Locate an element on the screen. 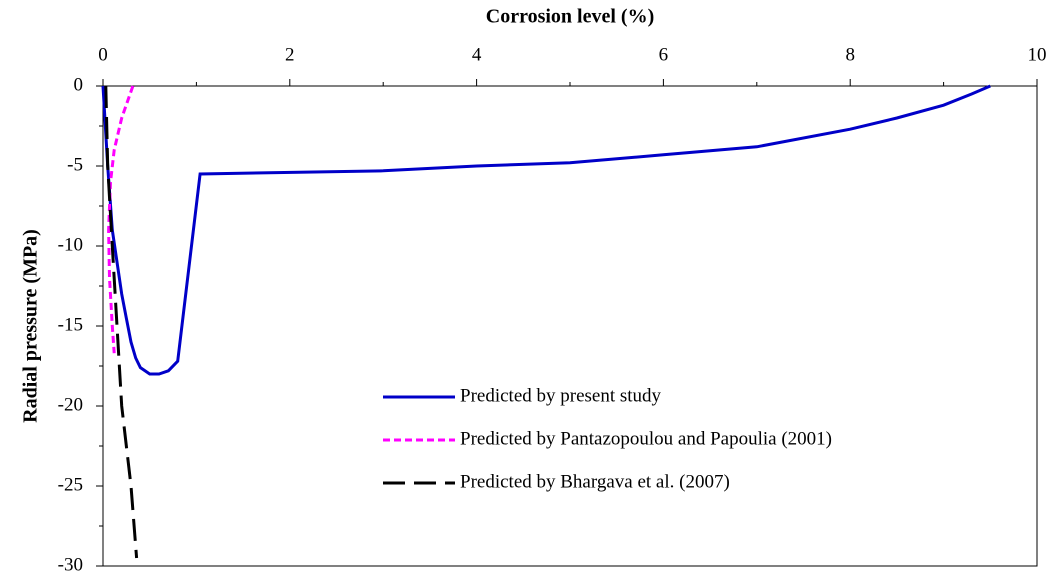 This screenshot has height=581, width=1061. y-tick-label: -5 is located at coordinates (75, 164).